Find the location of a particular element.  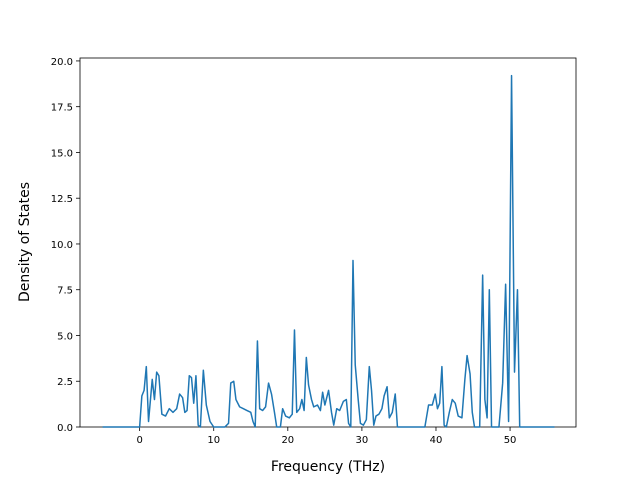

y-tick-label: 0.0 is located at coordinates (65, 428).